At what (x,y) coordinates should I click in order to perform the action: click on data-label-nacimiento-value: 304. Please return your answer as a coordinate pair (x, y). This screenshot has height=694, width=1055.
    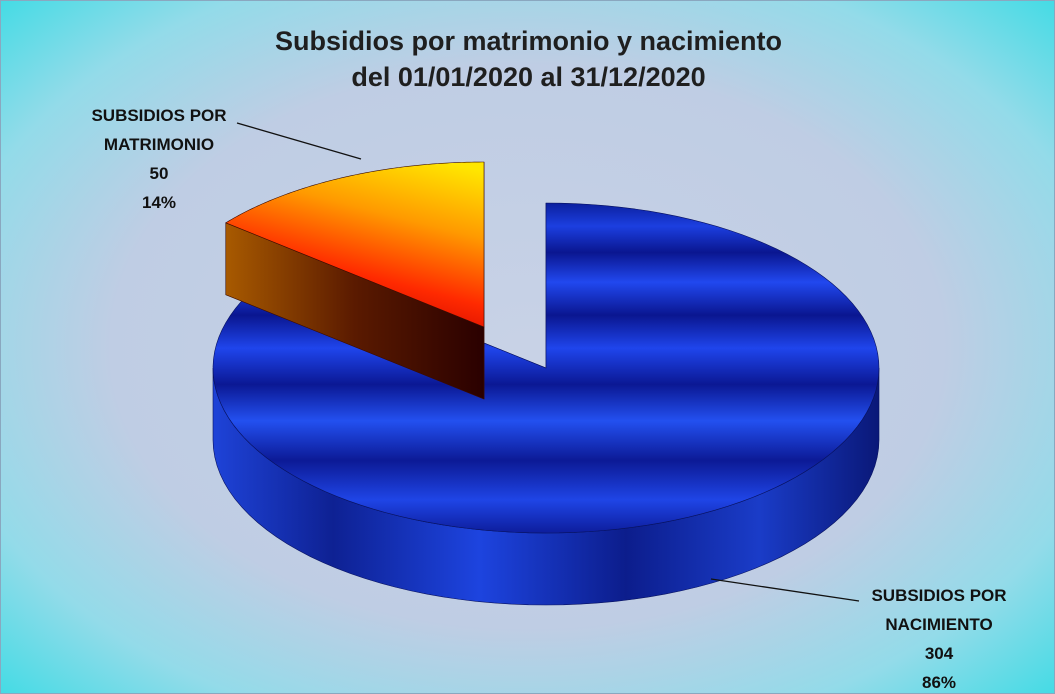
    Looking at the image, I should click on (939, 653).